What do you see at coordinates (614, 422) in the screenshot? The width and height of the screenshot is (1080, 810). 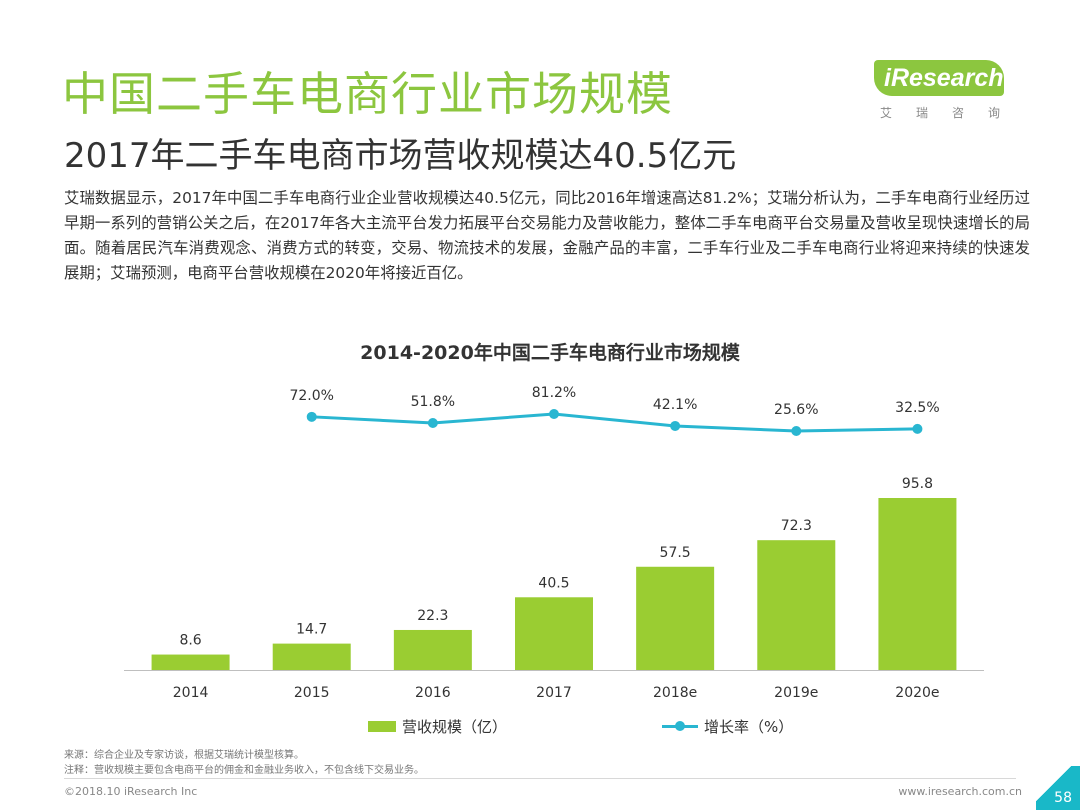 I see `growth-rate-line` at bounding box center [614, 422].